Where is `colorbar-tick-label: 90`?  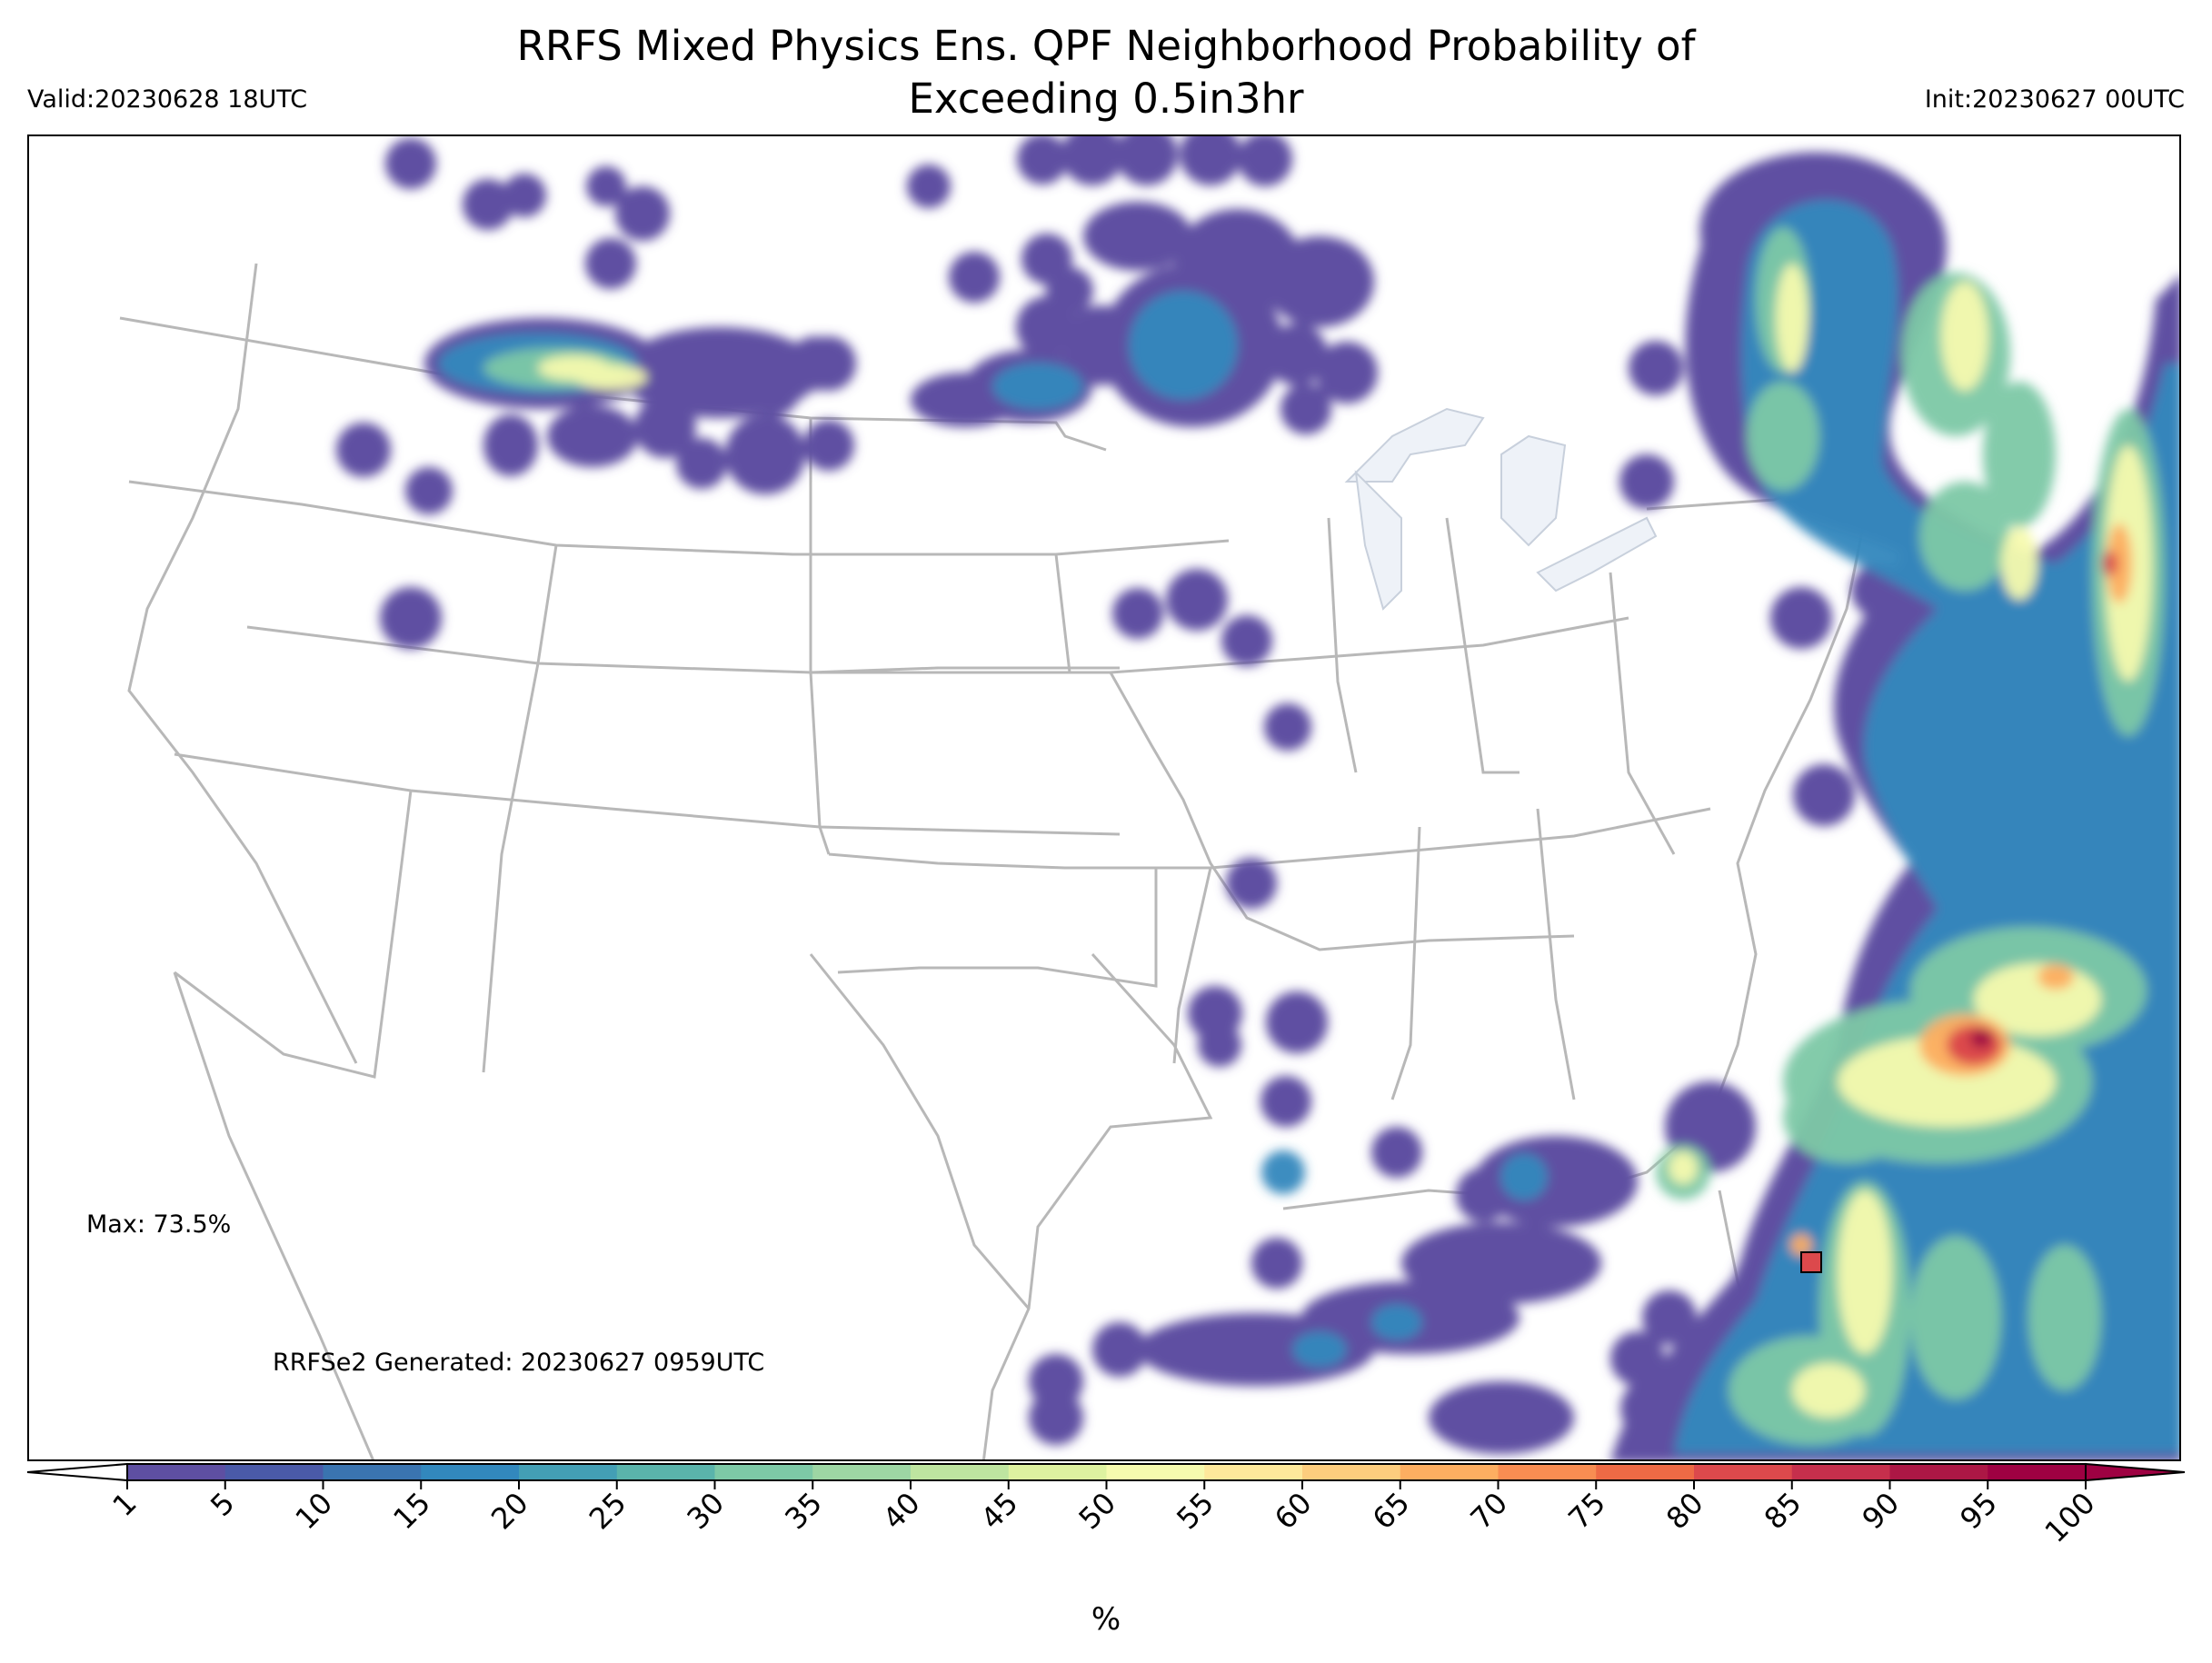
colorbar-tick-label: 90 is located at coordinates (1881, 1511).